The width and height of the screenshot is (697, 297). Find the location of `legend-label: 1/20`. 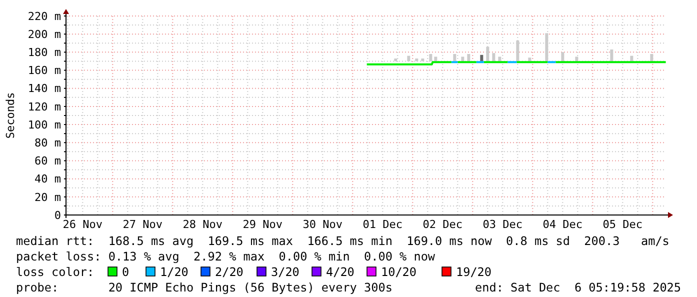

legend-label: 1/20 is located at coordinates (174, 272).